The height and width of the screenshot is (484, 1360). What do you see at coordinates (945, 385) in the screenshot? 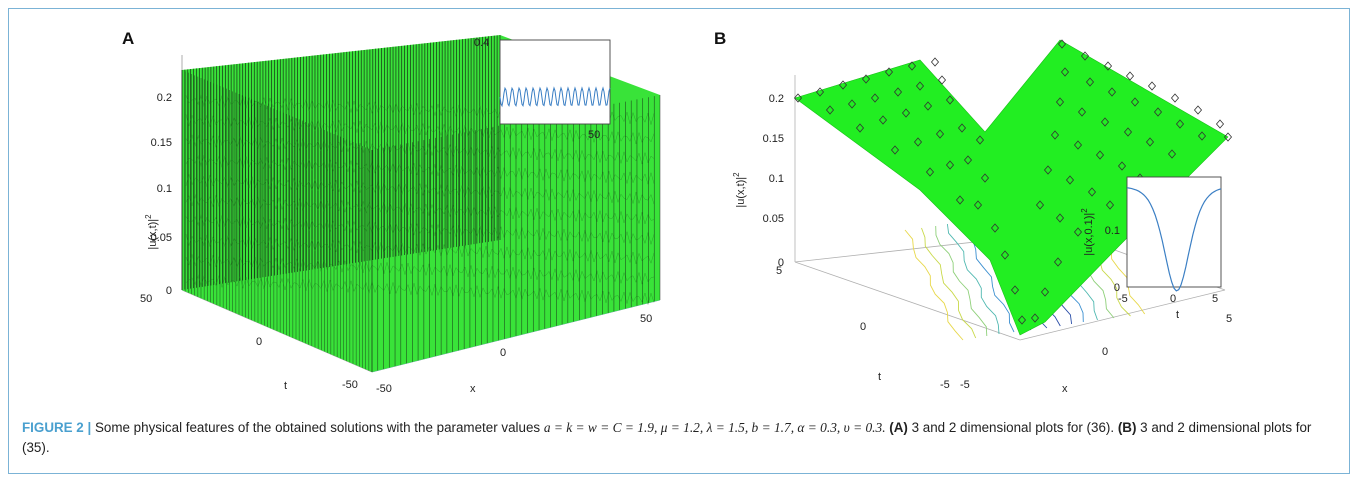
I see `panel-b-ttick-2: -5` at bounding box center [945, 385].